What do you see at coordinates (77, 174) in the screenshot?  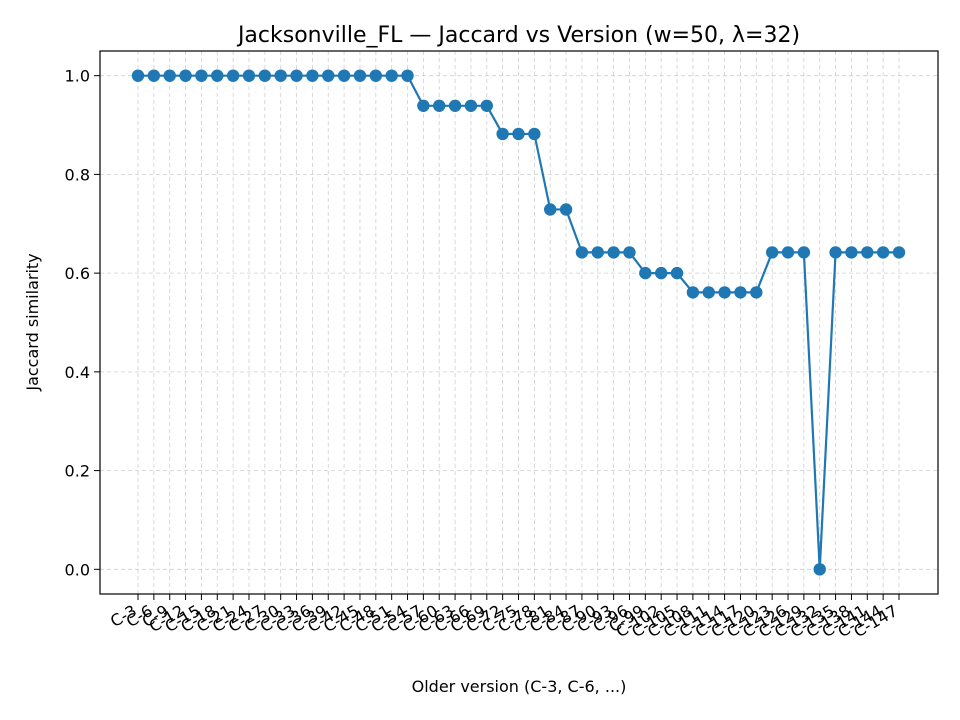 I see `y-tick-label: 0.8` at bounding box center [77, 174].